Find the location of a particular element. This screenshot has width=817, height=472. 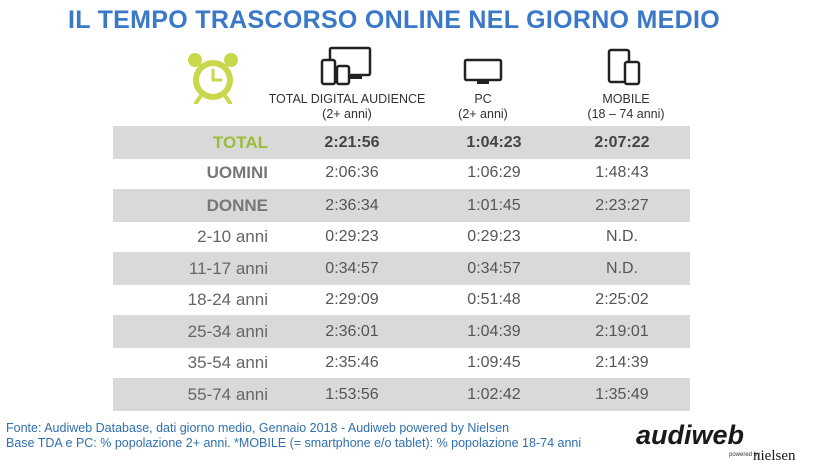

cell-mobile: 1:35:49 is located at coordinates (622, 394).